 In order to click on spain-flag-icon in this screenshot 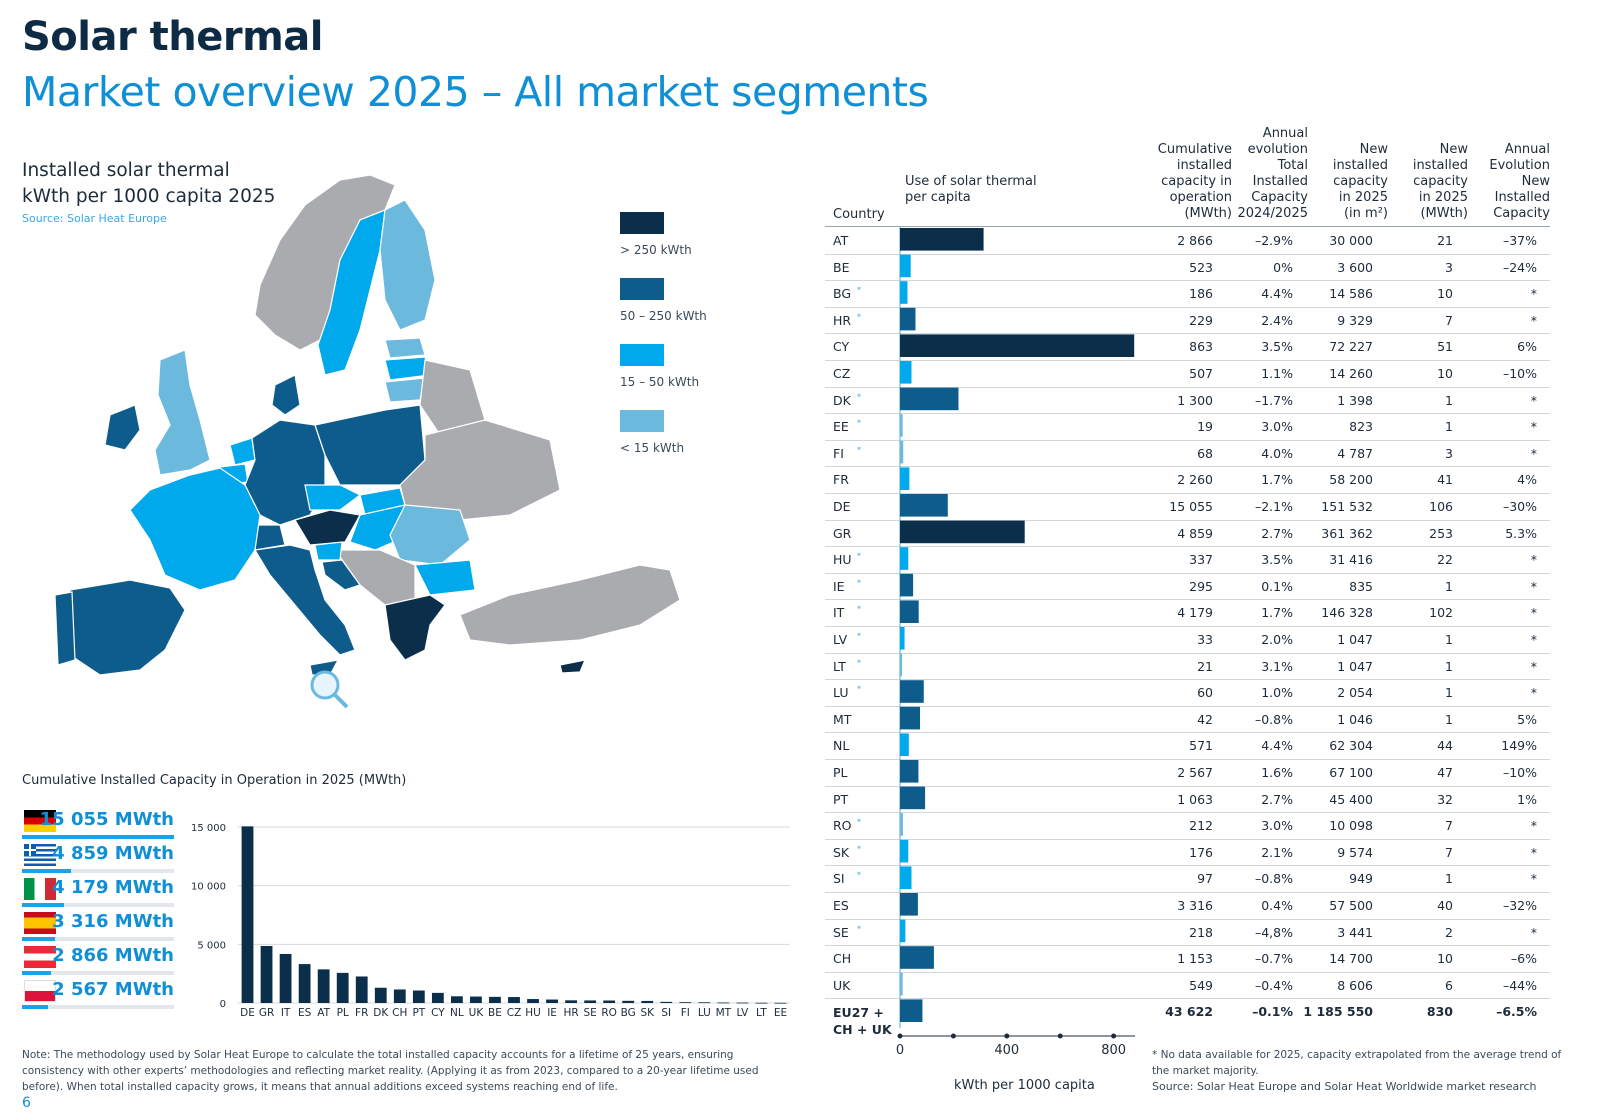, I will do `click(40, 923)`.